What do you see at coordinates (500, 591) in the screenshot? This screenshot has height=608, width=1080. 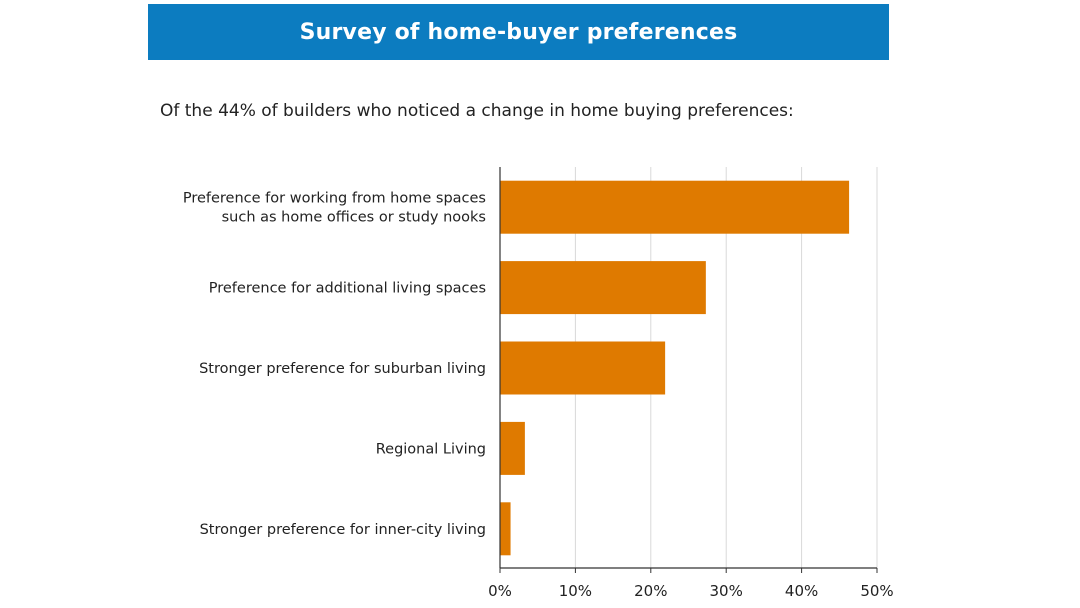 I see `x-tick-label-0: 0%` at bounding box center [500, 591].